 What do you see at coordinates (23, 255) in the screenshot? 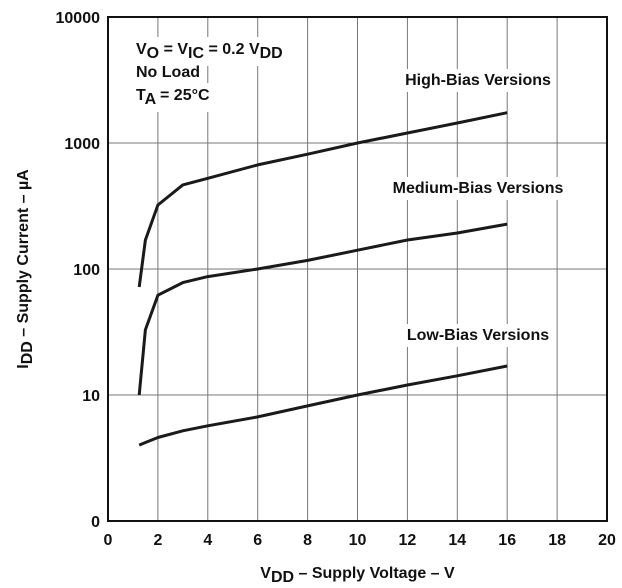
I see `y-axis-label-part: – Supply Current – µA` at bounding box center [23, 255].